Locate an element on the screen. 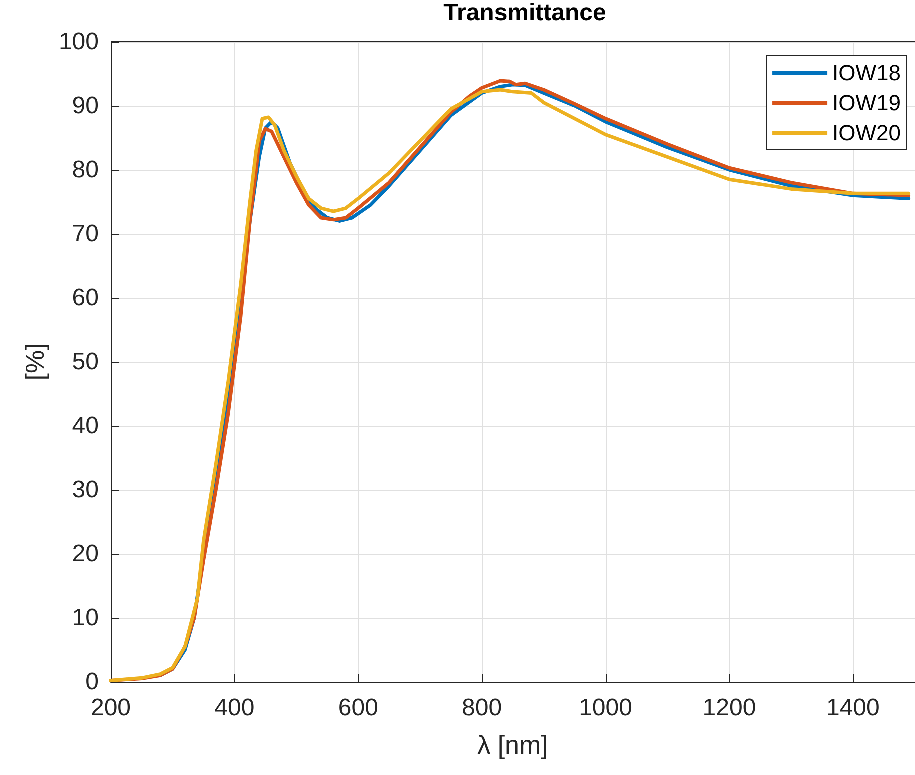 The image size is (915, 775). y-tick-label: 0 is located at coordinates (92, 682).